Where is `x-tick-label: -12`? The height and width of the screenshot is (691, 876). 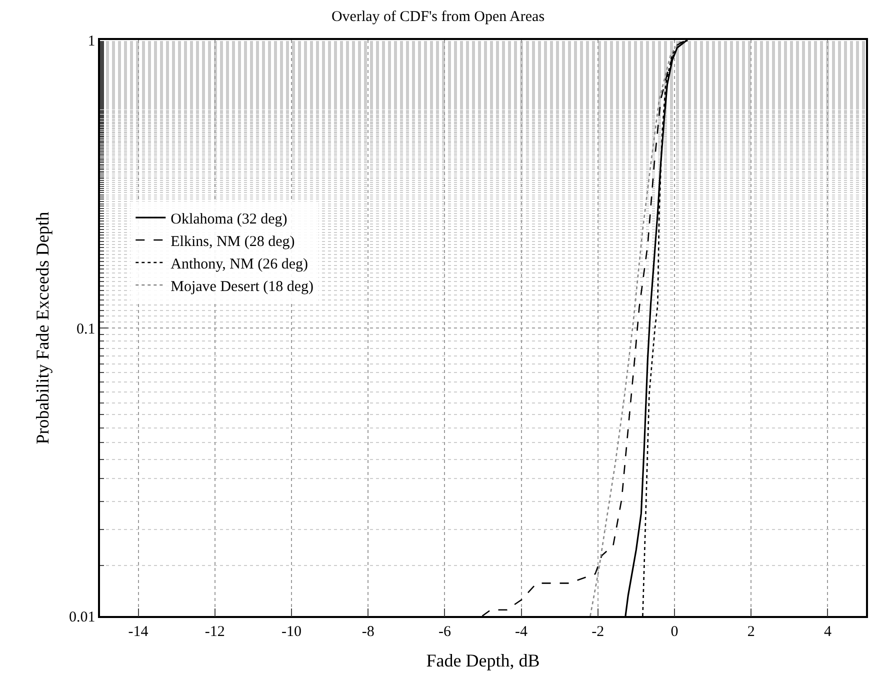 x-tick-label: -12 is located at coordinates (214, 632).